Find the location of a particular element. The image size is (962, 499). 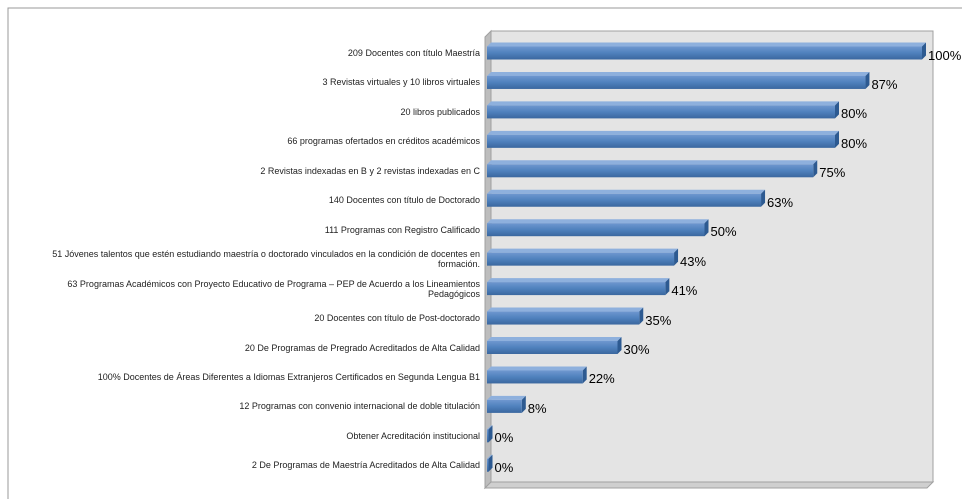

value-label: 75% is located at coordinates (832, 173).